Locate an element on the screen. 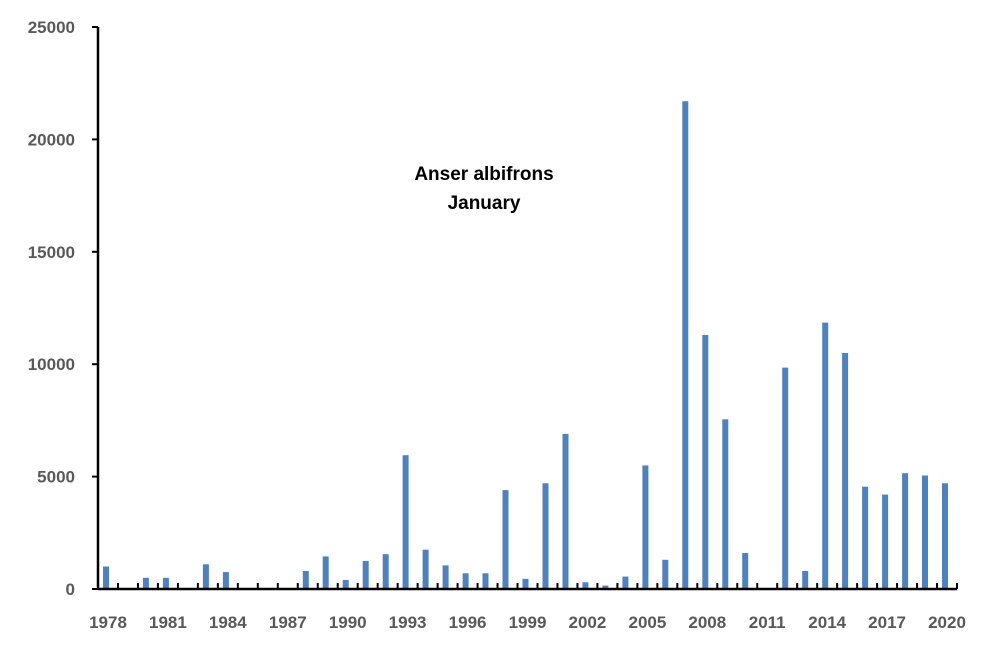 This screenshot has width=987, height=648. x-tick-label: 2005 is located at coordinates (647, 622).